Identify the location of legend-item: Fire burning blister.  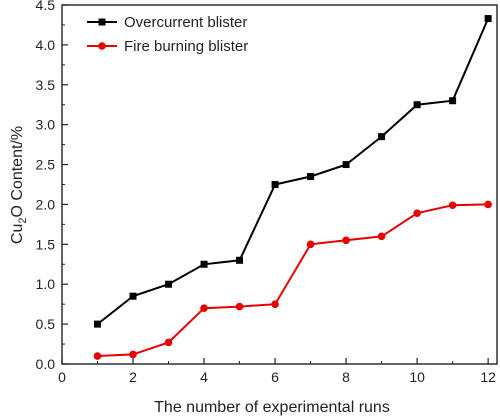
(167, 46).